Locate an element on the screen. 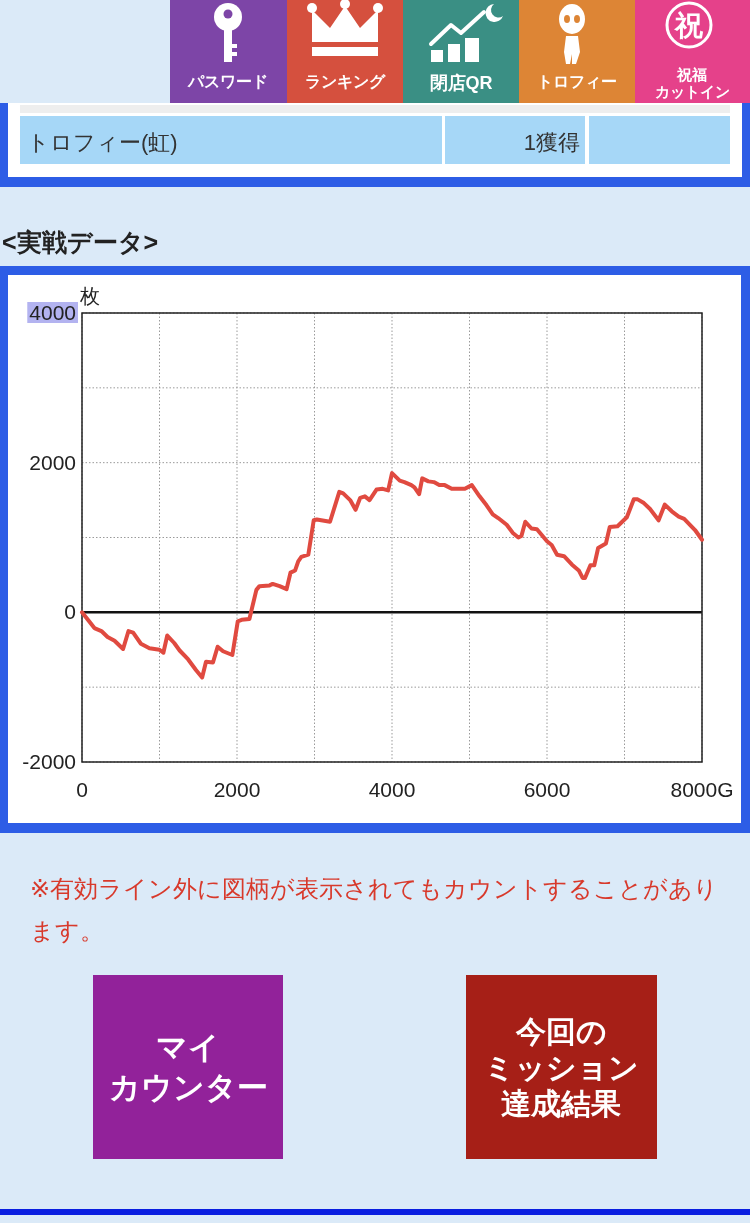  x-tick-label: 6000 is located at coordinates (547, 789).